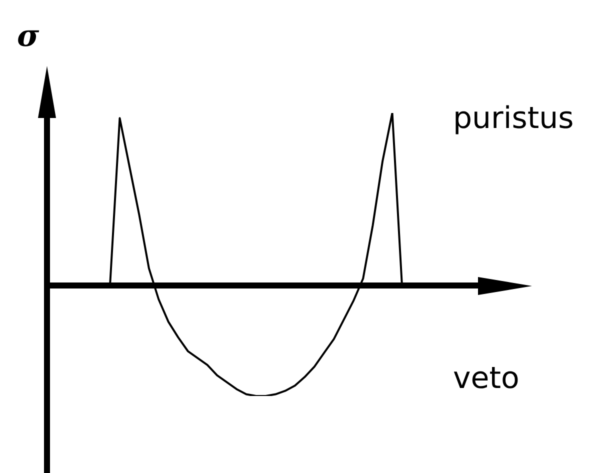 The height and width of the screenshot is (473, 609). I want to click on text: veto, so click(486, 378).